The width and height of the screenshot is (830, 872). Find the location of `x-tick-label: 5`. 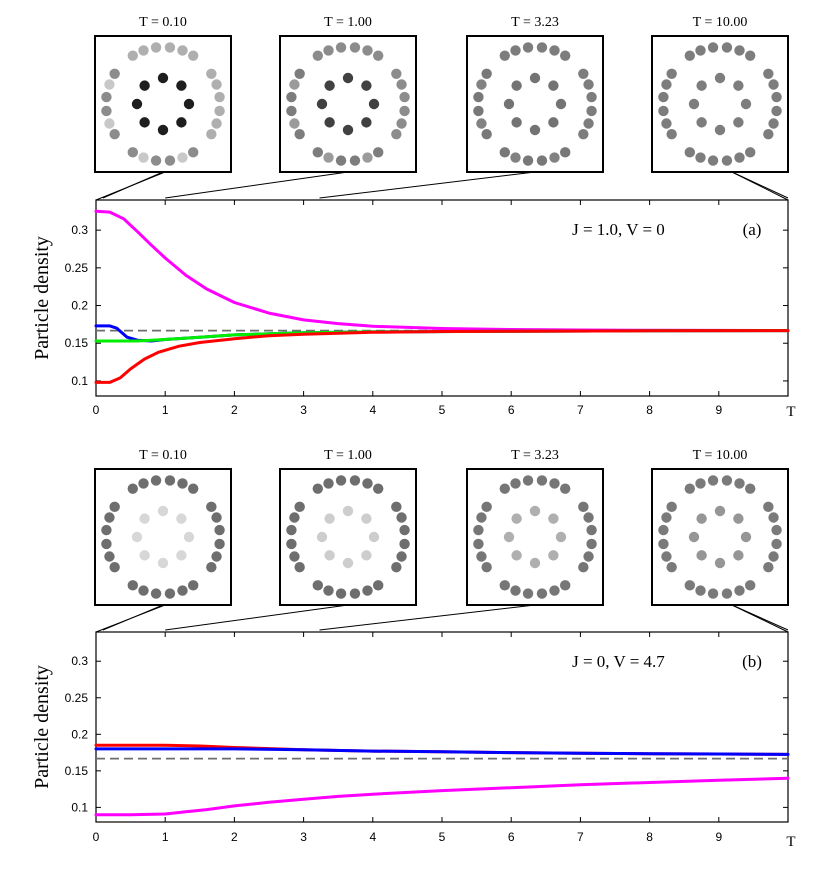

x-tick-label: 5 is located at coordinates (442, 410).